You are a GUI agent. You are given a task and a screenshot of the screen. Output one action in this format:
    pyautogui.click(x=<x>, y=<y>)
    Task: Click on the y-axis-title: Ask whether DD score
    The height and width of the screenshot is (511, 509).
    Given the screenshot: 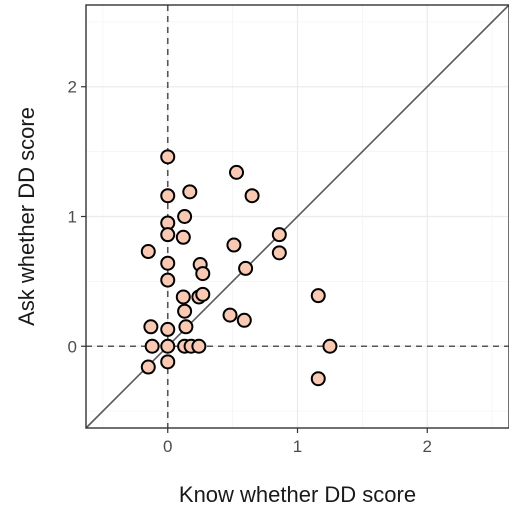 What is the action you would take?
    pyautogui.click(x=26, y=216)
    